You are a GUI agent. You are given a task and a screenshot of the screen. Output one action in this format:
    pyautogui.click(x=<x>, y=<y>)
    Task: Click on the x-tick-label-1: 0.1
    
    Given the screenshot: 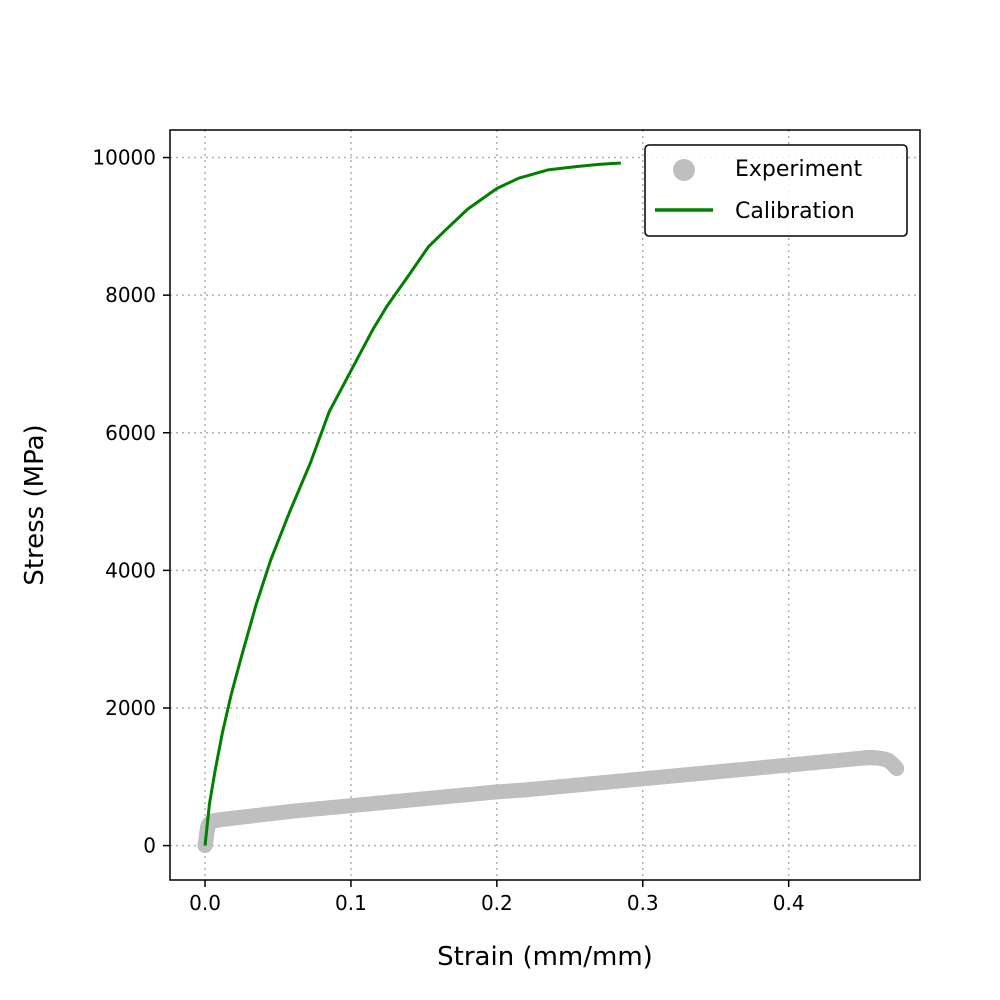 What is the action you would take?
    pyautogui.click(x=351, y=903)
    